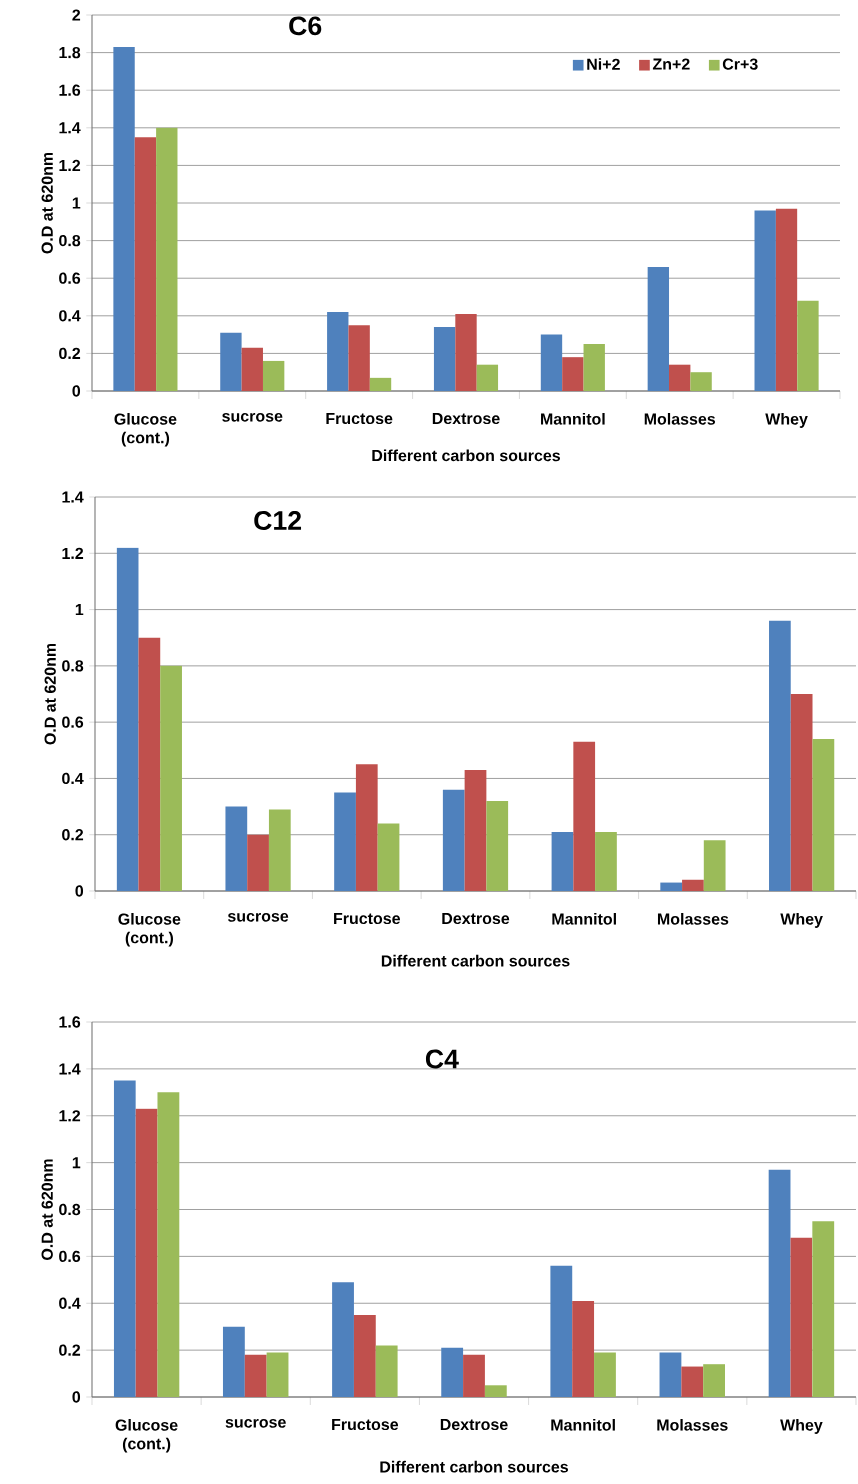 Image resolution: width=858 pixels, height=1484 pixels. I want to click on legend-label: Ni+2, so click(603, 64).